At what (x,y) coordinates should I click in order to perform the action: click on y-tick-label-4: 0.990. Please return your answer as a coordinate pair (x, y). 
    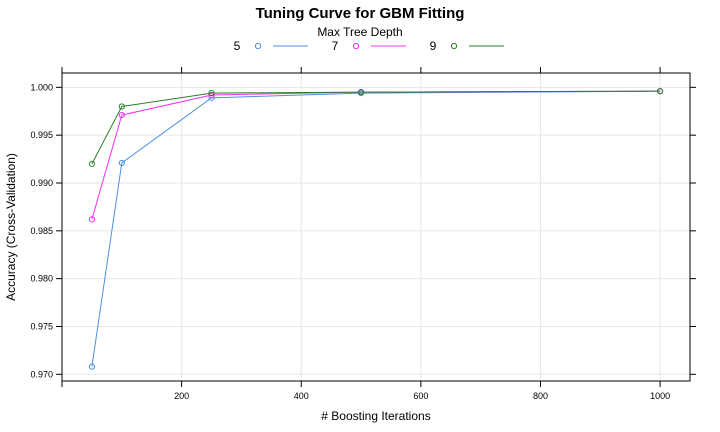
    Looking at the image, I should click on (41, 183).